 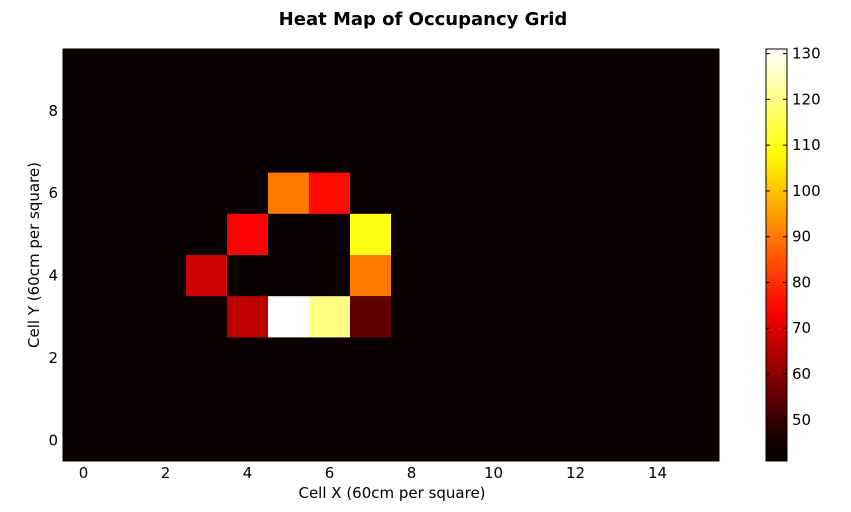 What do you see at coordinates (801, 282) in the screenshot?
I see `colorbar-tick-label: 80` at bounding box center [801, 282].